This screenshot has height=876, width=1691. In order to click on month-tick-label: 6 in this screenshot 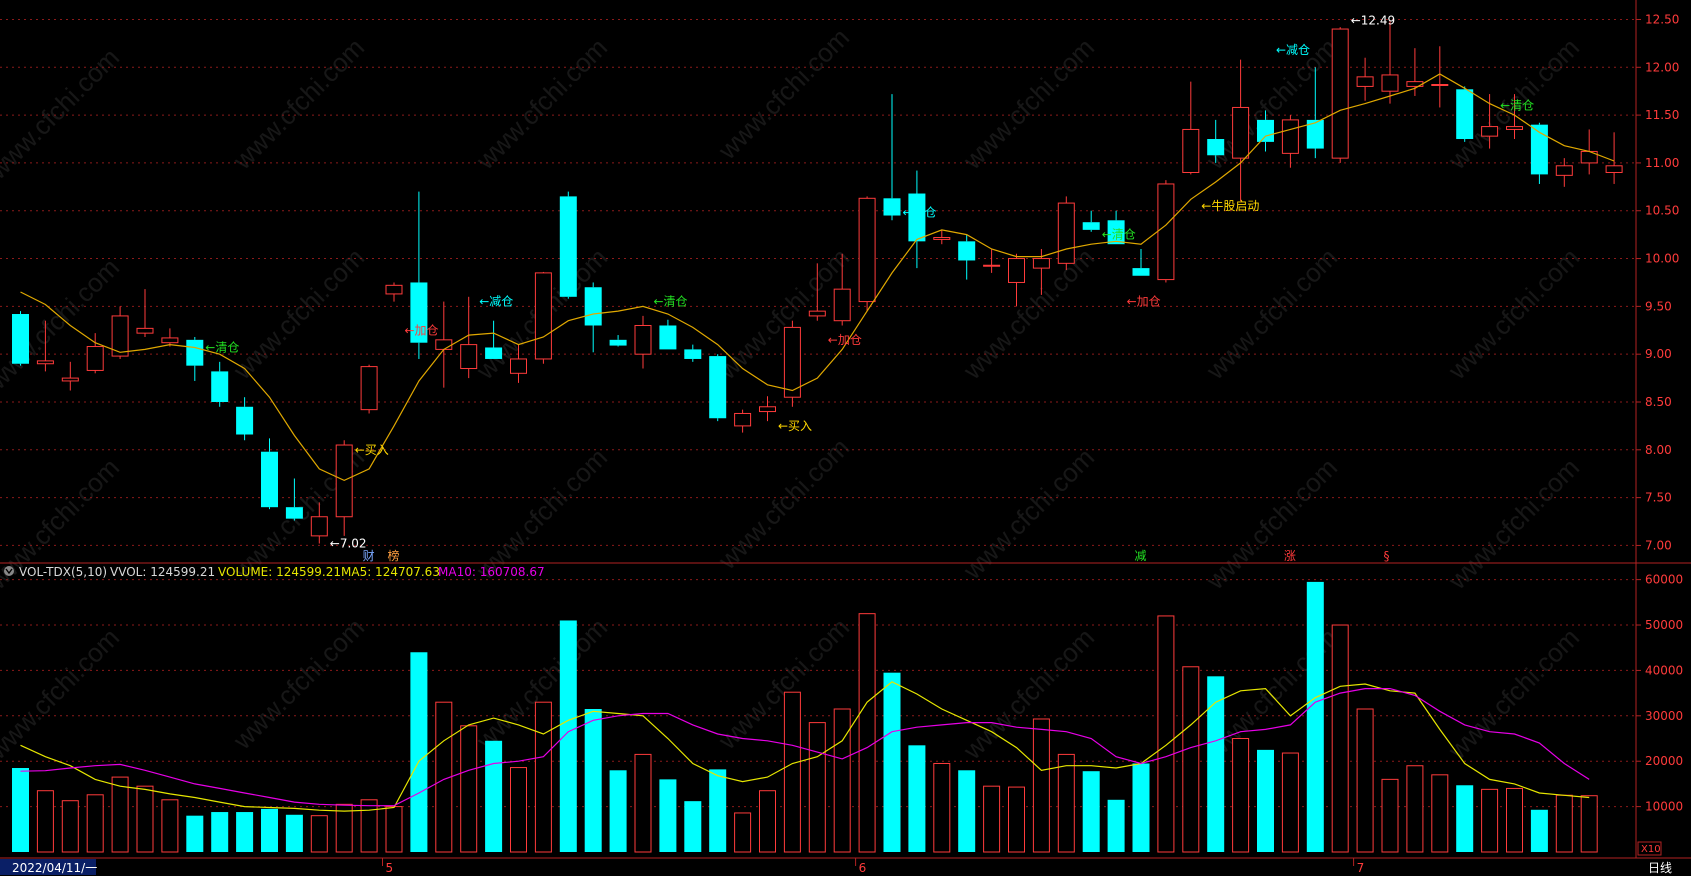, I will do `click(863, 868)`.